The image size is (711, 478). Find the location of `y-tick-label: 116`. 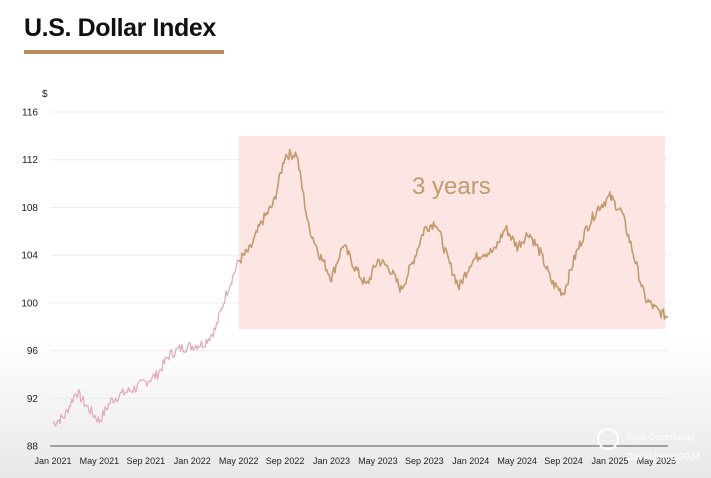

y-tick-label: 116 is located at coordinates (30, 113).